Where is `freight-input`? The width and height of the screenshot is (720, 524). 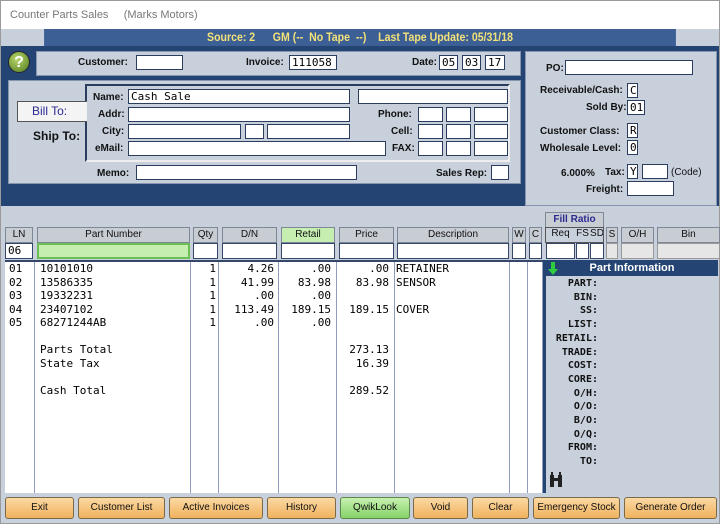 freight-input is located at coordinates (650, 188).